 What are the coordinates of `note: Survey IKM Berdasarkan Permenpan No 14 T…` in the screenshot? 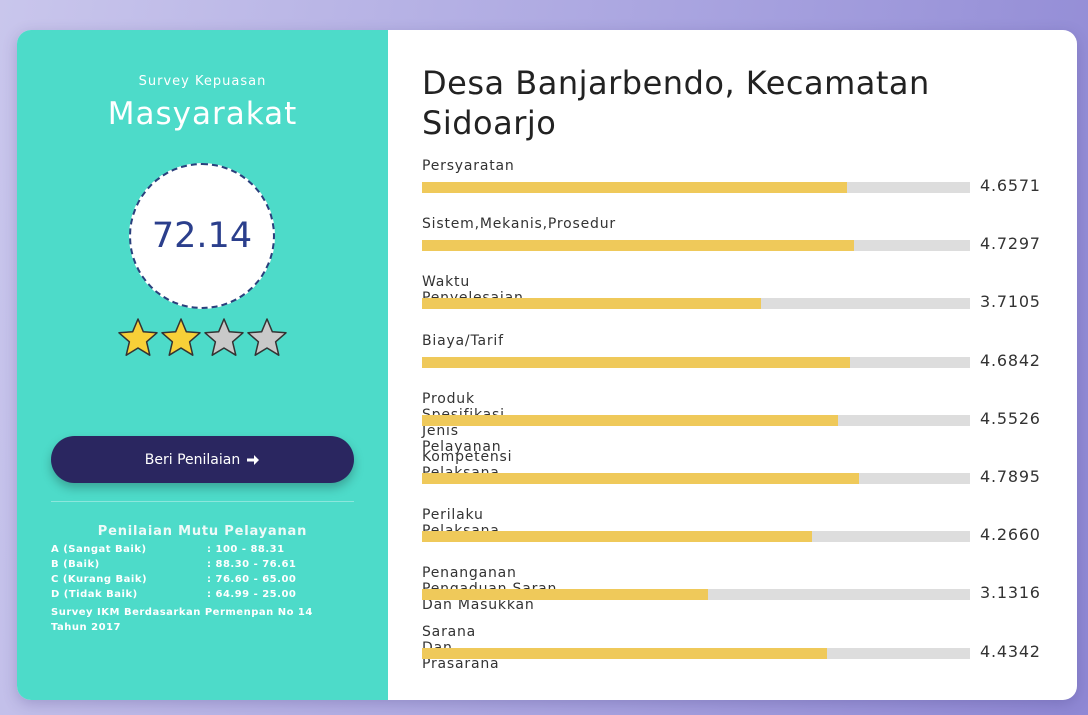 It's located at (182, 620).